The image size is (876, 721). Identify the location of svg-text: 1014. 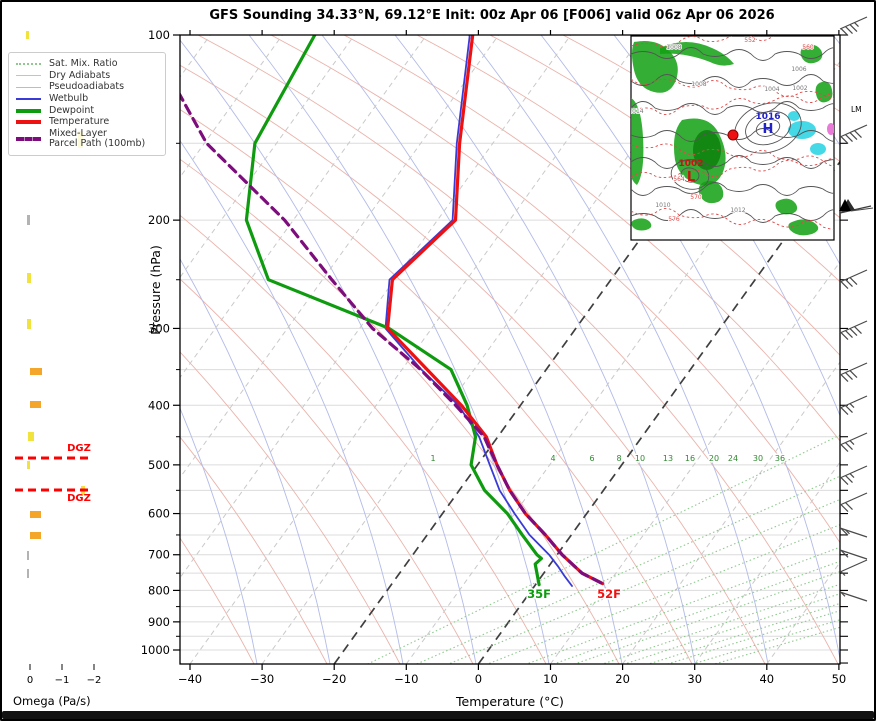
(635, 111).